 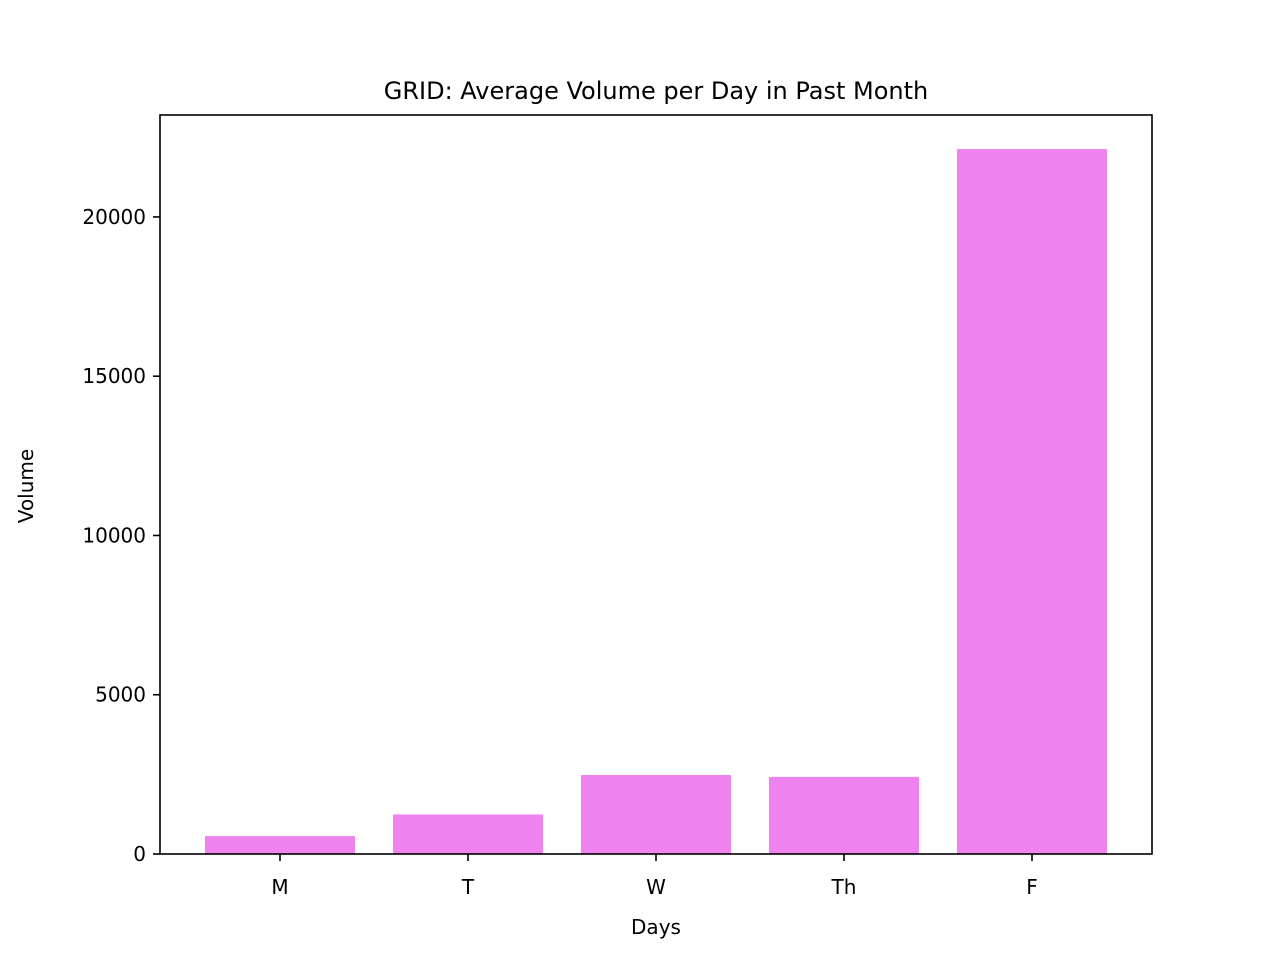 What do you see at coordinates (656, 927) in the screenshot?
I see `x-axis-label: Days` at bounding box center [656, 927].